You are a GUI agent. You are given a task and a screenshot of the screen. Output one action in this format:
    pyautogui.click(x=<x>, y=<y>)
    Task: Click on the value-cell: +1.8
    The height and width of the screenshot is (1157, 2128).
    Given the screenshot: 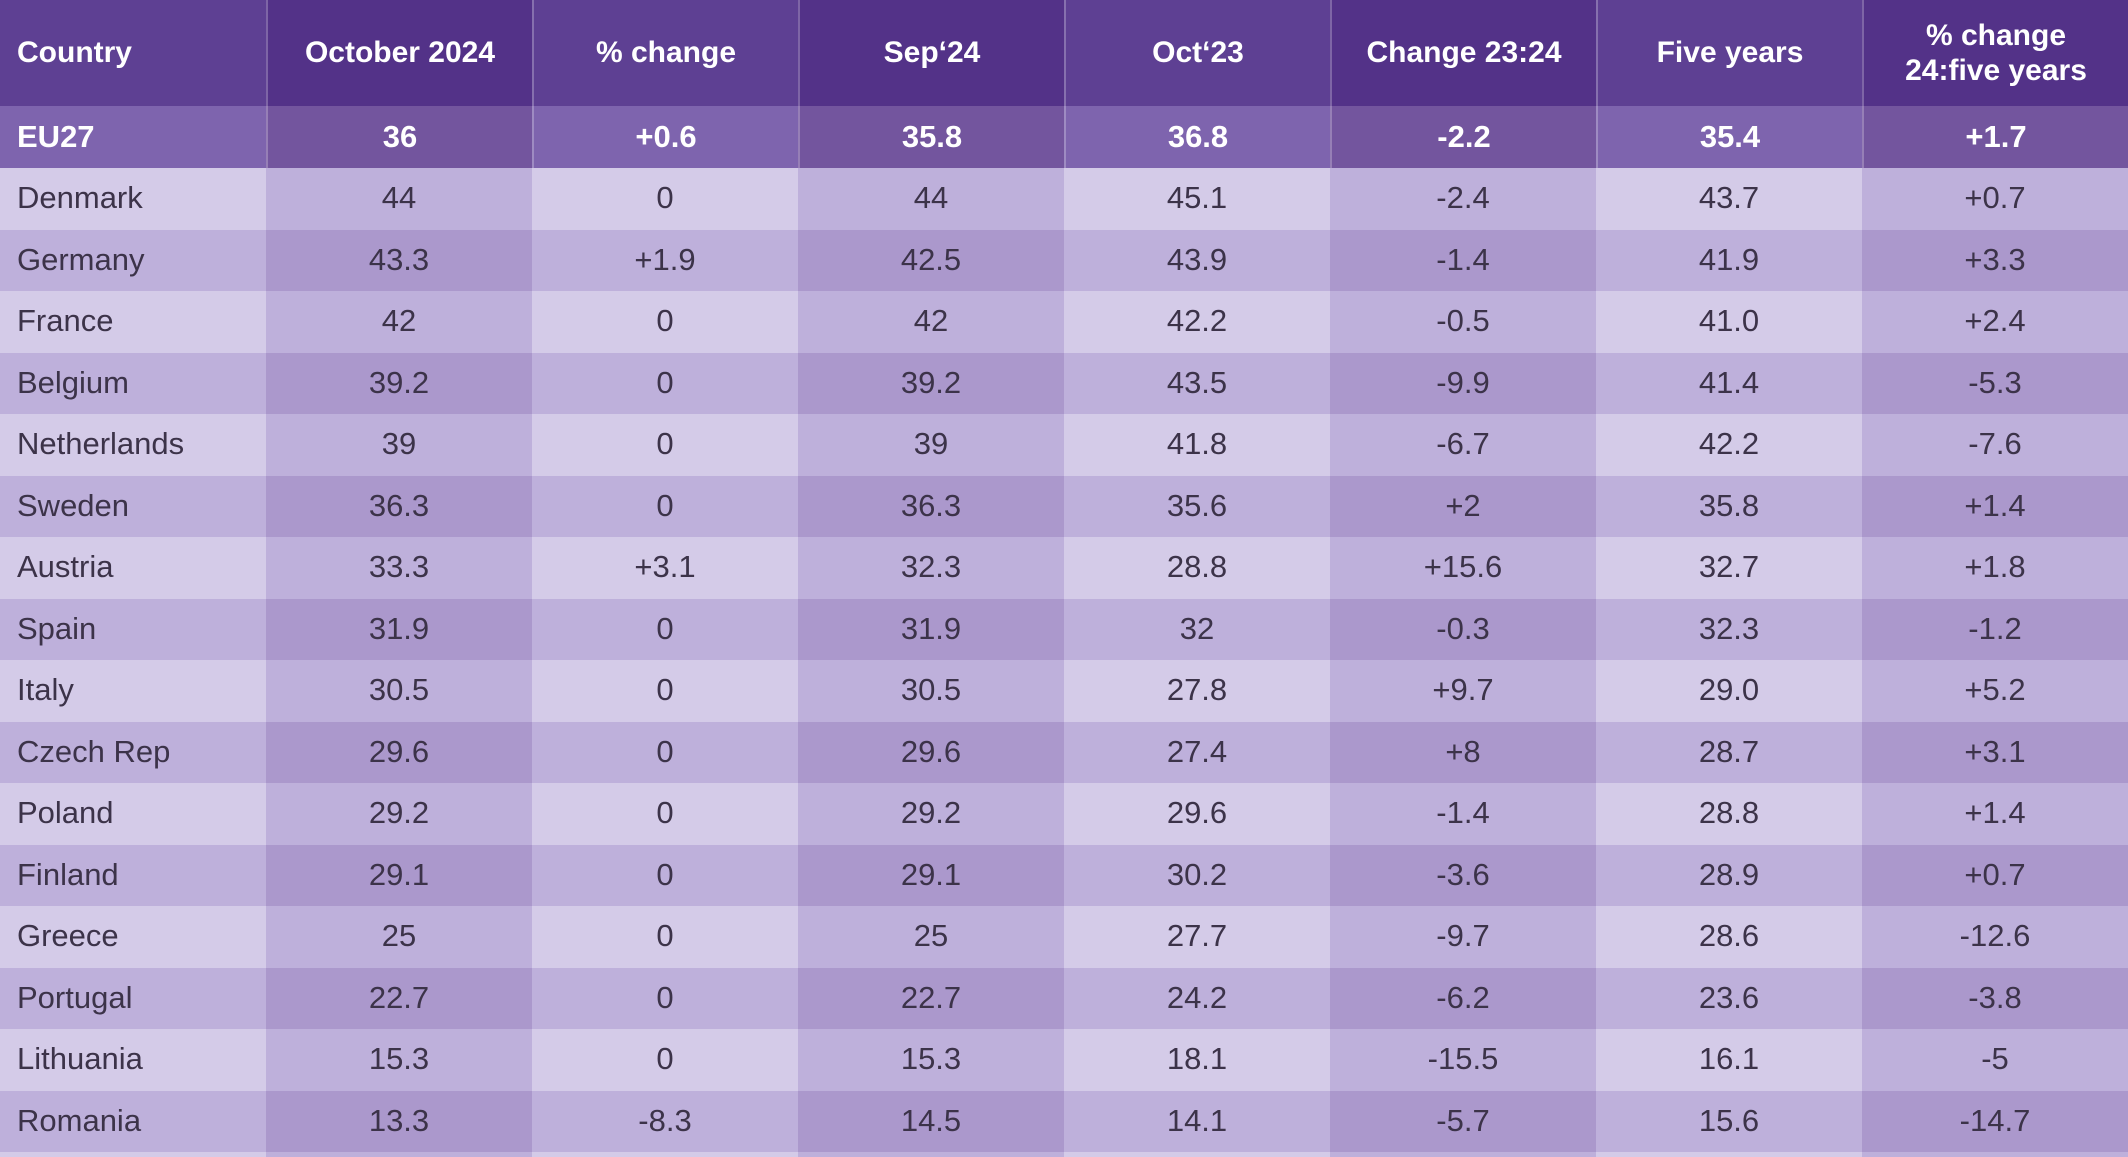 What is the action you would take?
    pyautogui.click(x=1995, y=568)
    